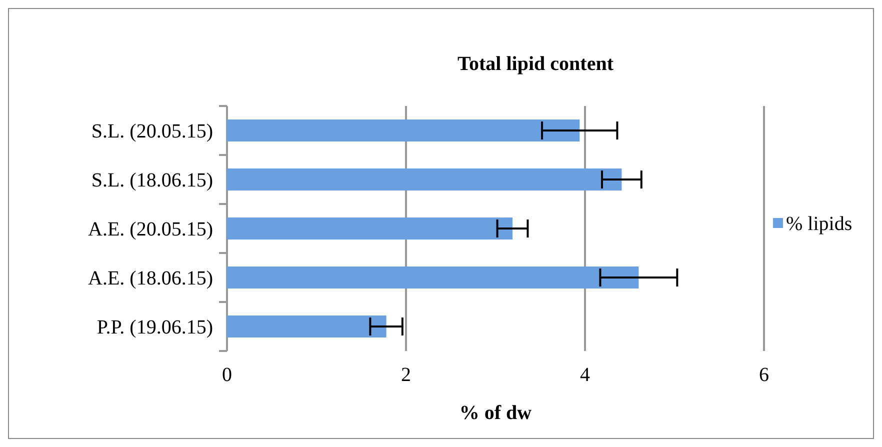  I want to click on y-tick-label: S.L. (20.05.15), so click(152, 131).